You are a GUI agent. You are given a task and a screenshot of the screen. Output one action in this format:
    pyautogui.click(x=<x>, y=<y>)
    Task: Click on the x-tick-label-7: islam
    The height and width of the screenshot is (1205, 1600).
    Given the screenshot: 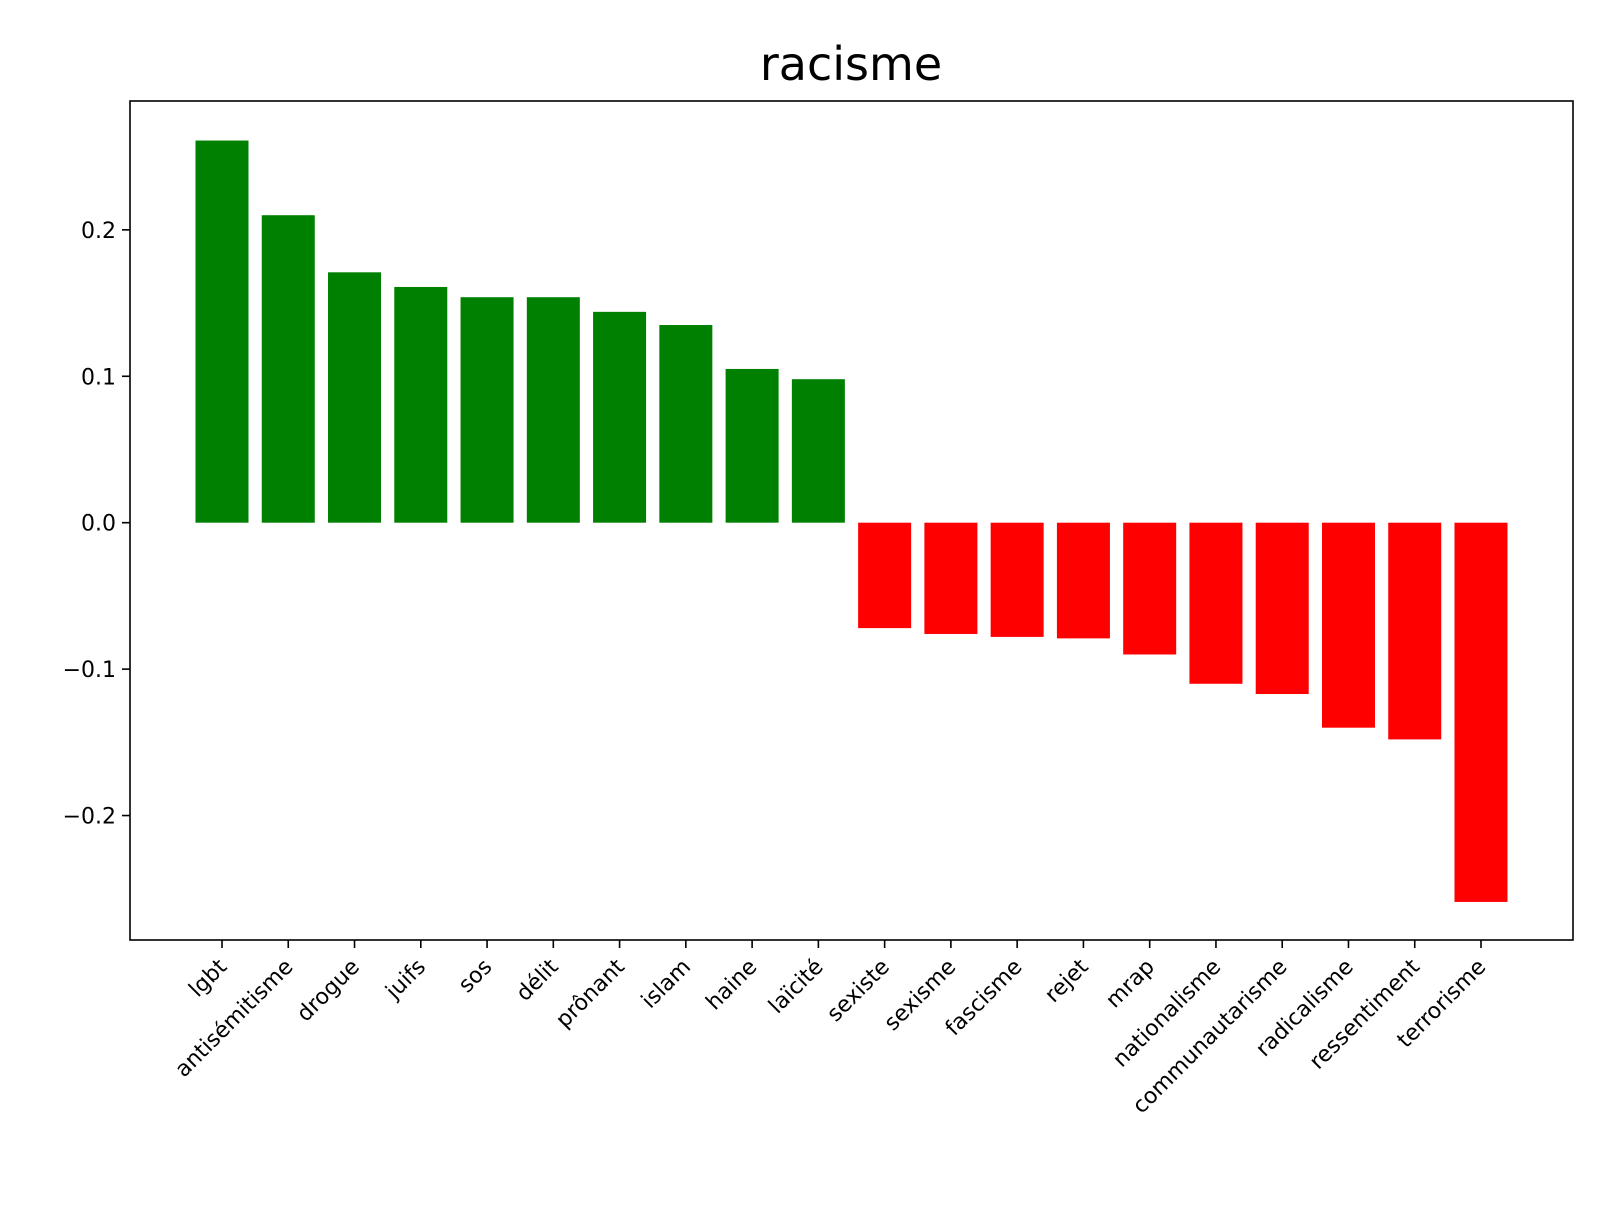 What is the action you would take?
    pyautogui.click(x=666, y=984)
    